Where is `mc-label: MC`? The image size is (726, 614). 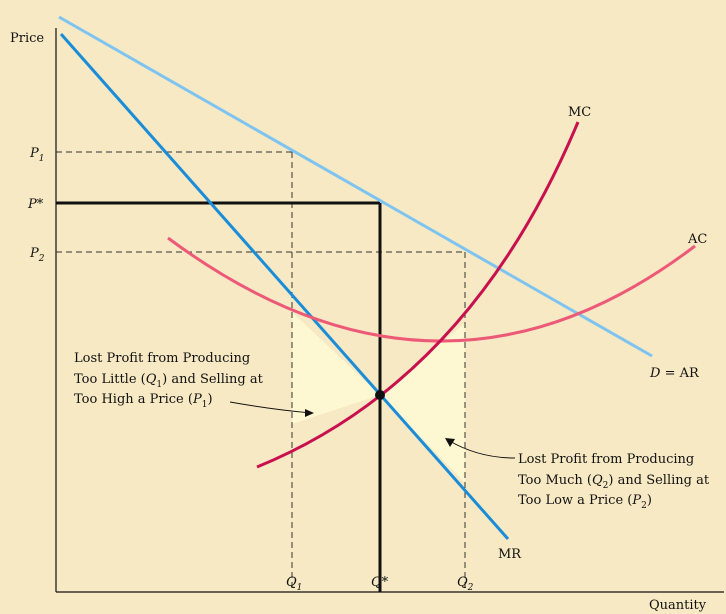
mc-label: MC is located at coordinates (579, 112).